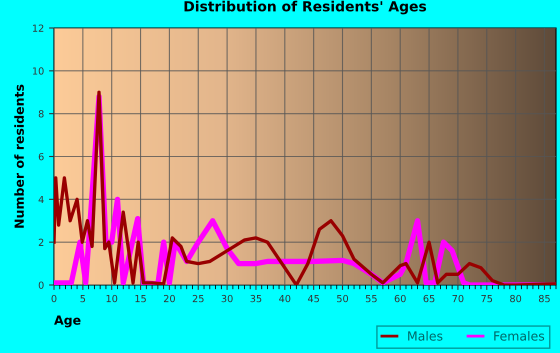 Image resolution: width=560 pixels, height=353 pixels. What do you see at coordinates (486, 298) in the screenshot?
I see `x-tick-label: 75` at bounding box center [486, 298].